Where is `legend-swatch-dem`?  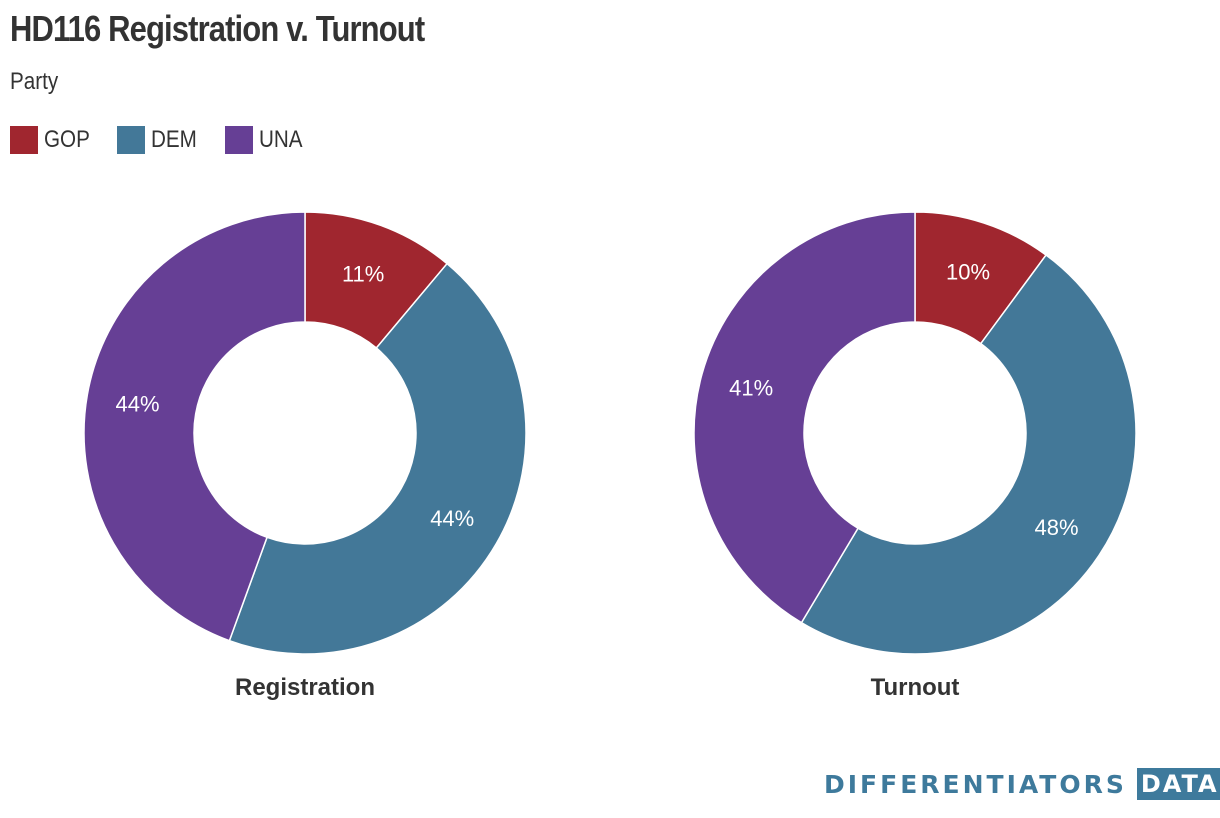 legend-swatch-dem is located at coordinates (131, 140).